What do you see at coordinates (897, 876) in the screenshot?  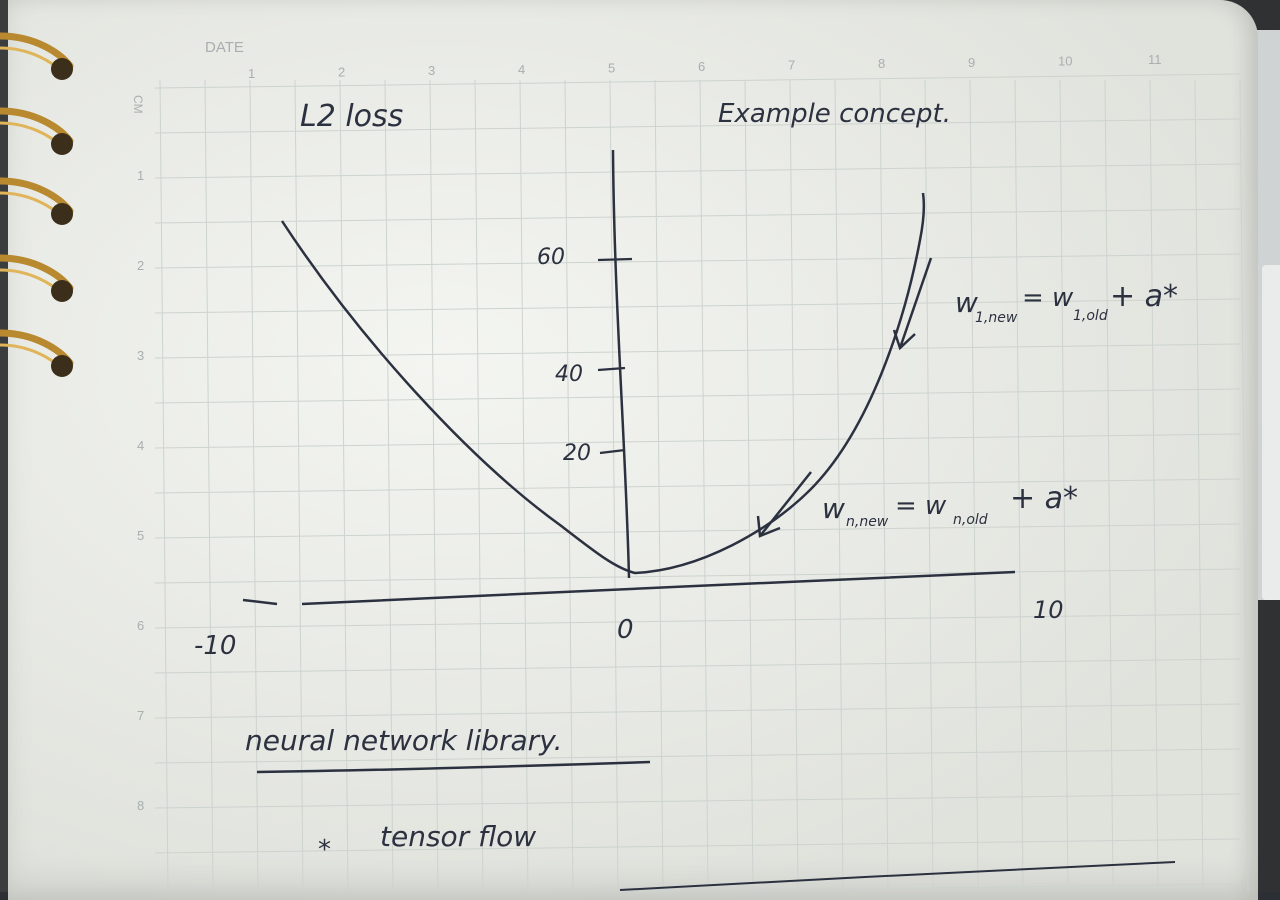 I see `bottom-pen-line` at bounding box center [897, 876].